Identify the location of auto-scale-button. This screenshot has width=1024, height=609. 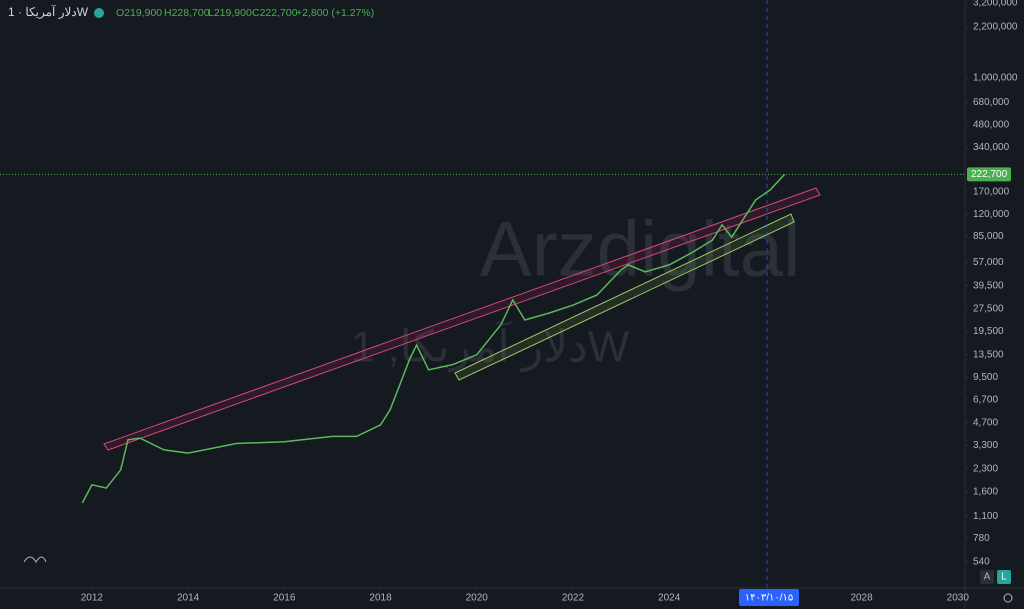
(987, 577).